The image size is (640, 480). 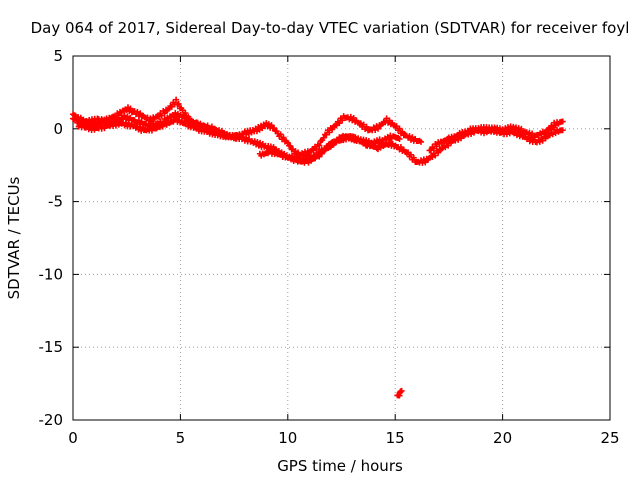 I want to click on y-tick-label: -20, so click(x=51, y=420).